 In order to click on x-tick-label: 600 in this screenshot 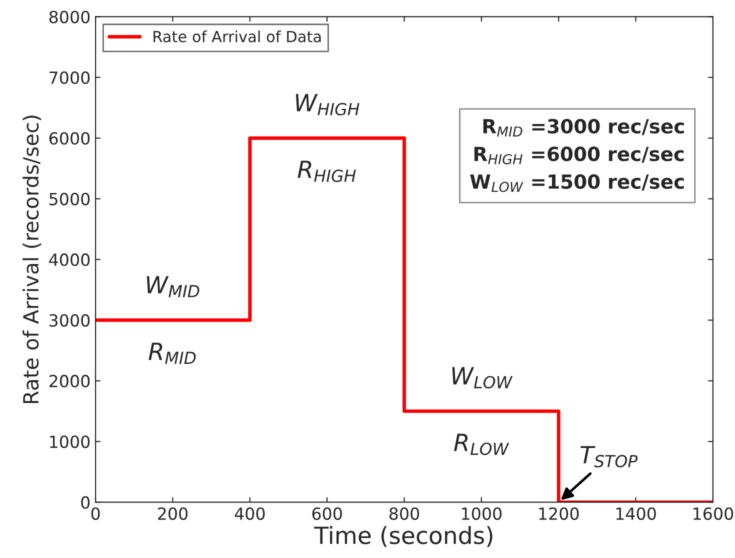, I will do `click(327, 513)`.